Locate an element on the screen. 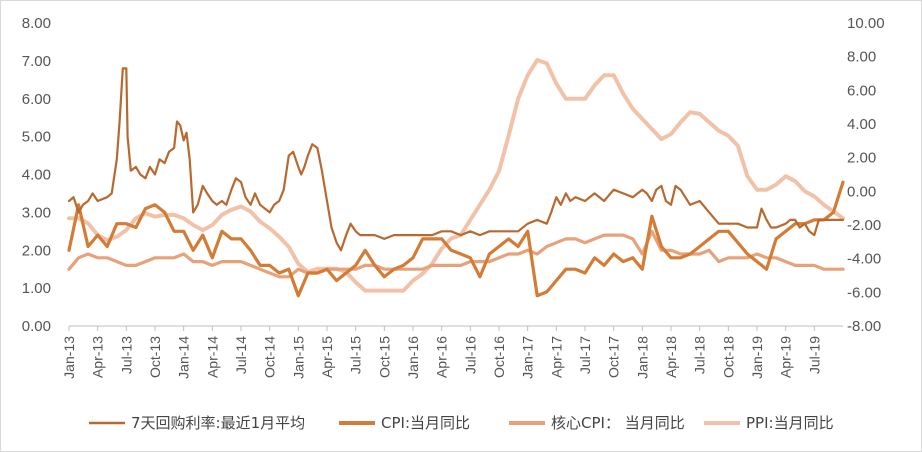 This screenshot has width=922, height=452. x-tick-label: Oct-18 is located at coordinates (728, 357).